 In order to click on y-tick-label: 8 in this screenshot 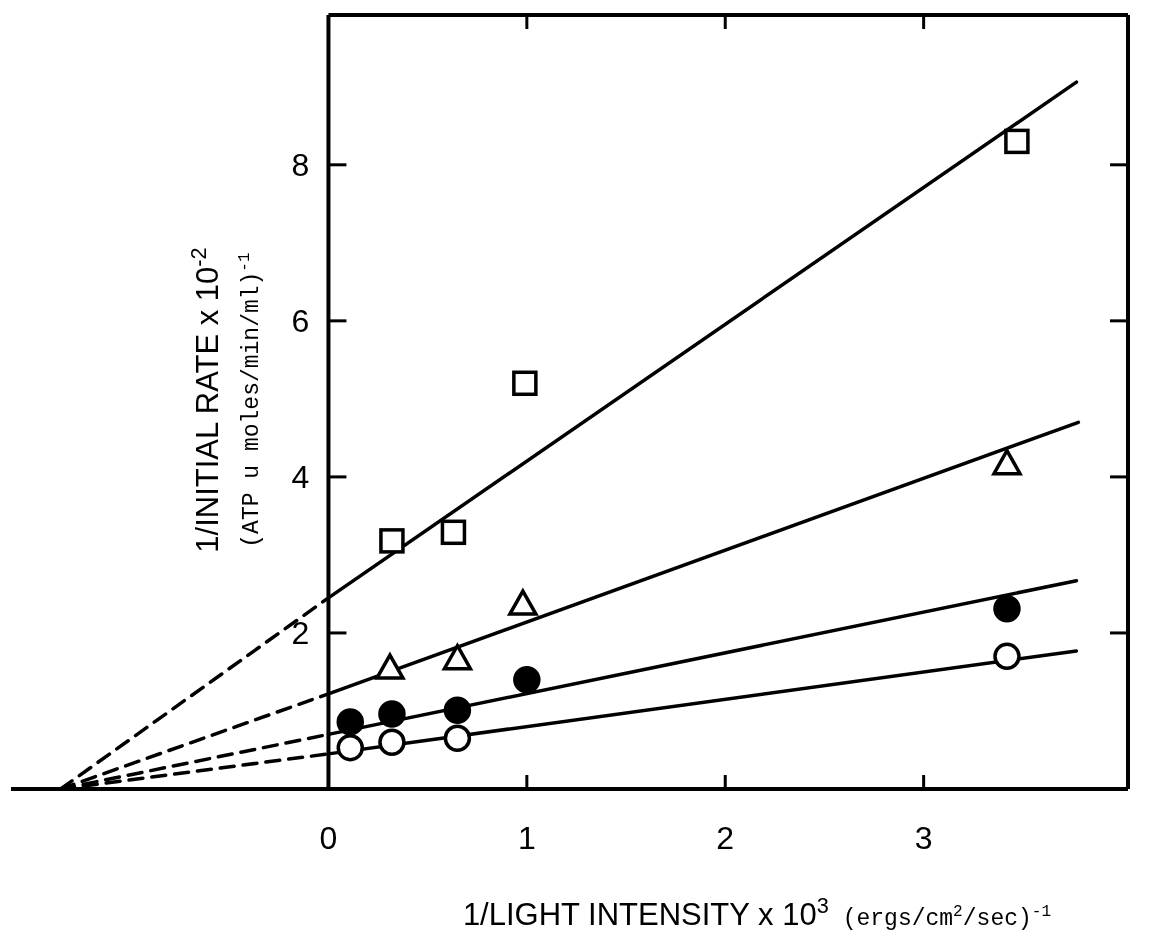, I will do `click(300, 164)`.